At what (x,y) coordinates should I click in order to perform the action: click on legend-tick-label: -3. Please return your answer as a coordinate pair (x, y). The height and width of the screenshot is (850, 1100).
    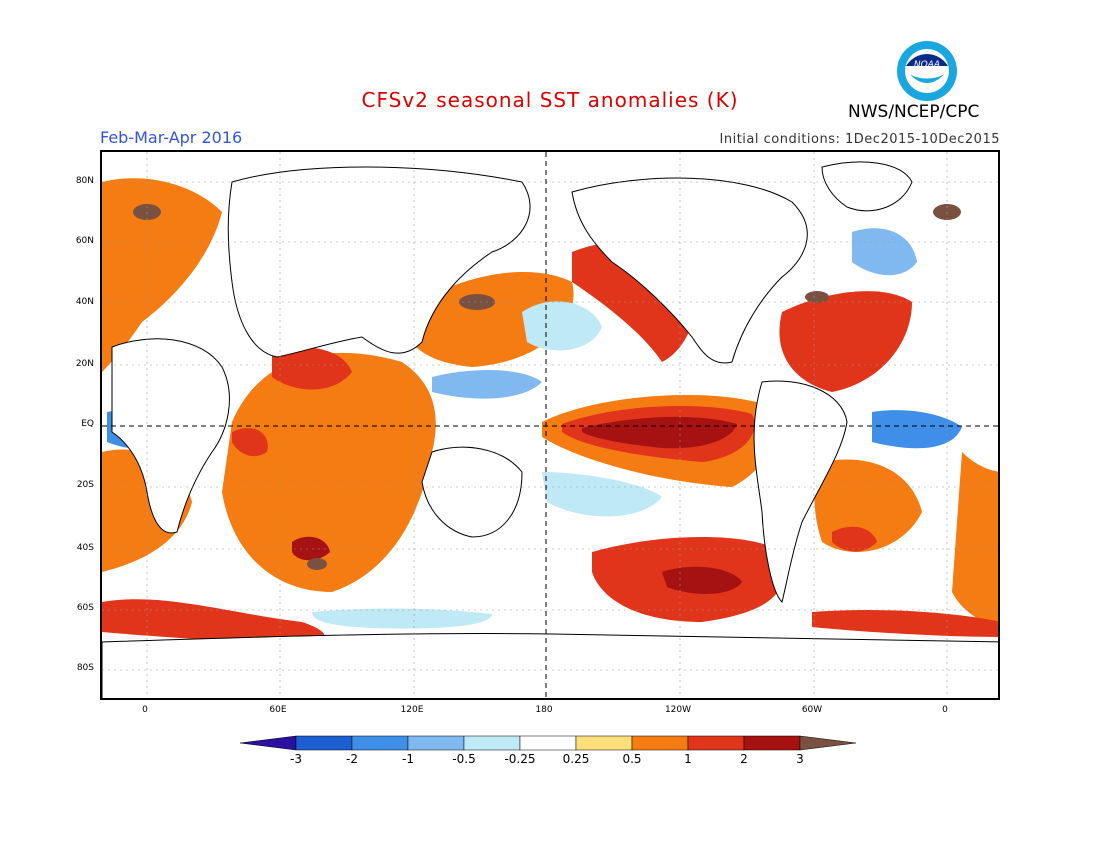
    Looking at the image, I should click on (296, 759).